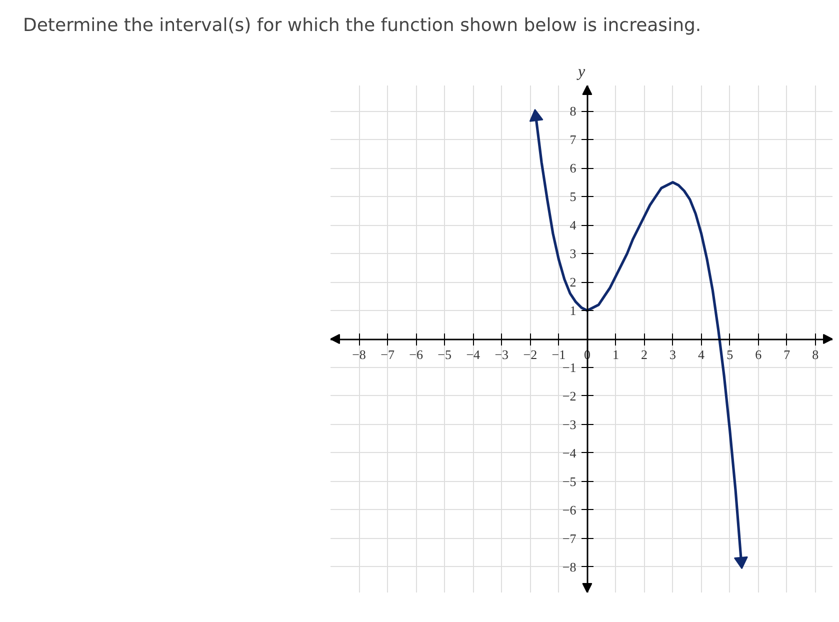  I want to click on y-axis-title: y, so click(581, 72).